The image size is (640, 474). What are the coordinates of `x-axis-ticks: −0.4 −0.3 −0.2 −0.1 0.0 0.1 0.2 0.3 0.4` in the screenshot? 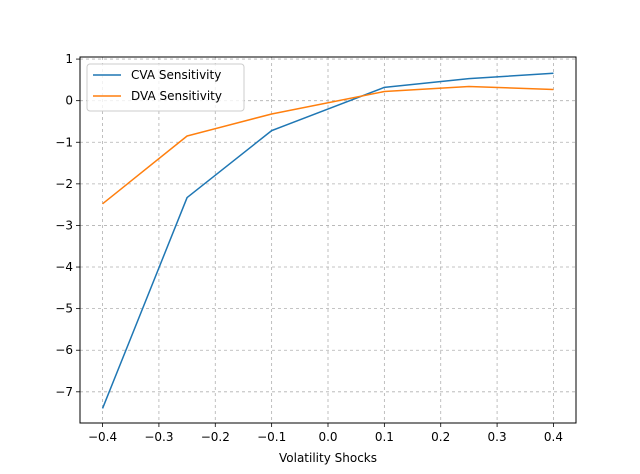 It's located at (325, 433).